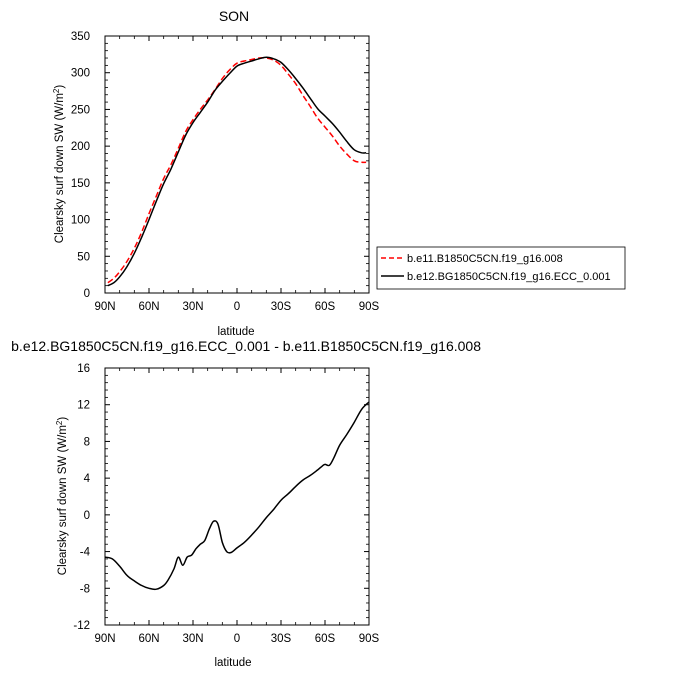 Image resolution: width=673 pixels, height=675 pixels. What do you see at coordinates (83, 257) in the screenshot?
I see `y-tick-label: 50` at bounding box center [83, 257].